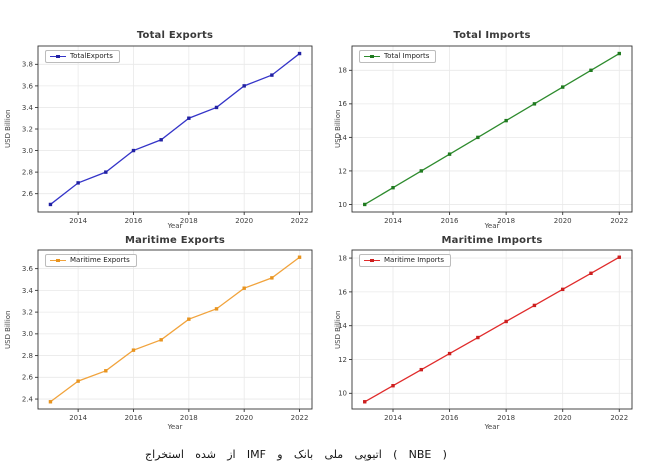  What do you see at coordinates (91, 56) in the screenshot?
I see `legend-label: TotalExports` at bounding box center [91, 56].